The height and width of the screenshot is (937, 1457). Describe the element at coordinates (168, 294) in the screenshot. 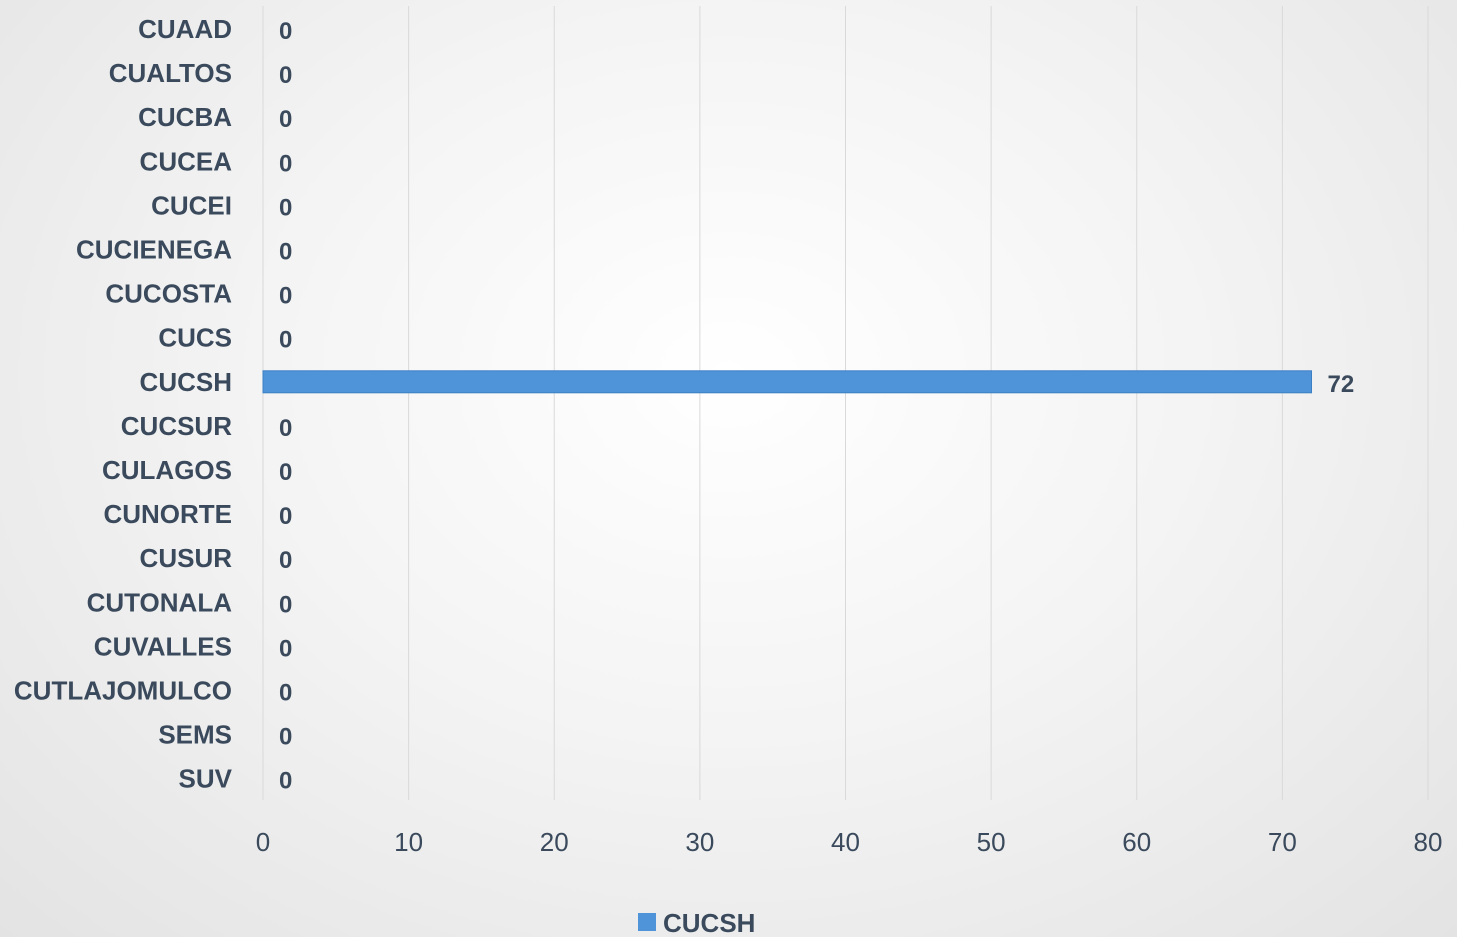

I see `category-label: CUCOSTA` at that location.